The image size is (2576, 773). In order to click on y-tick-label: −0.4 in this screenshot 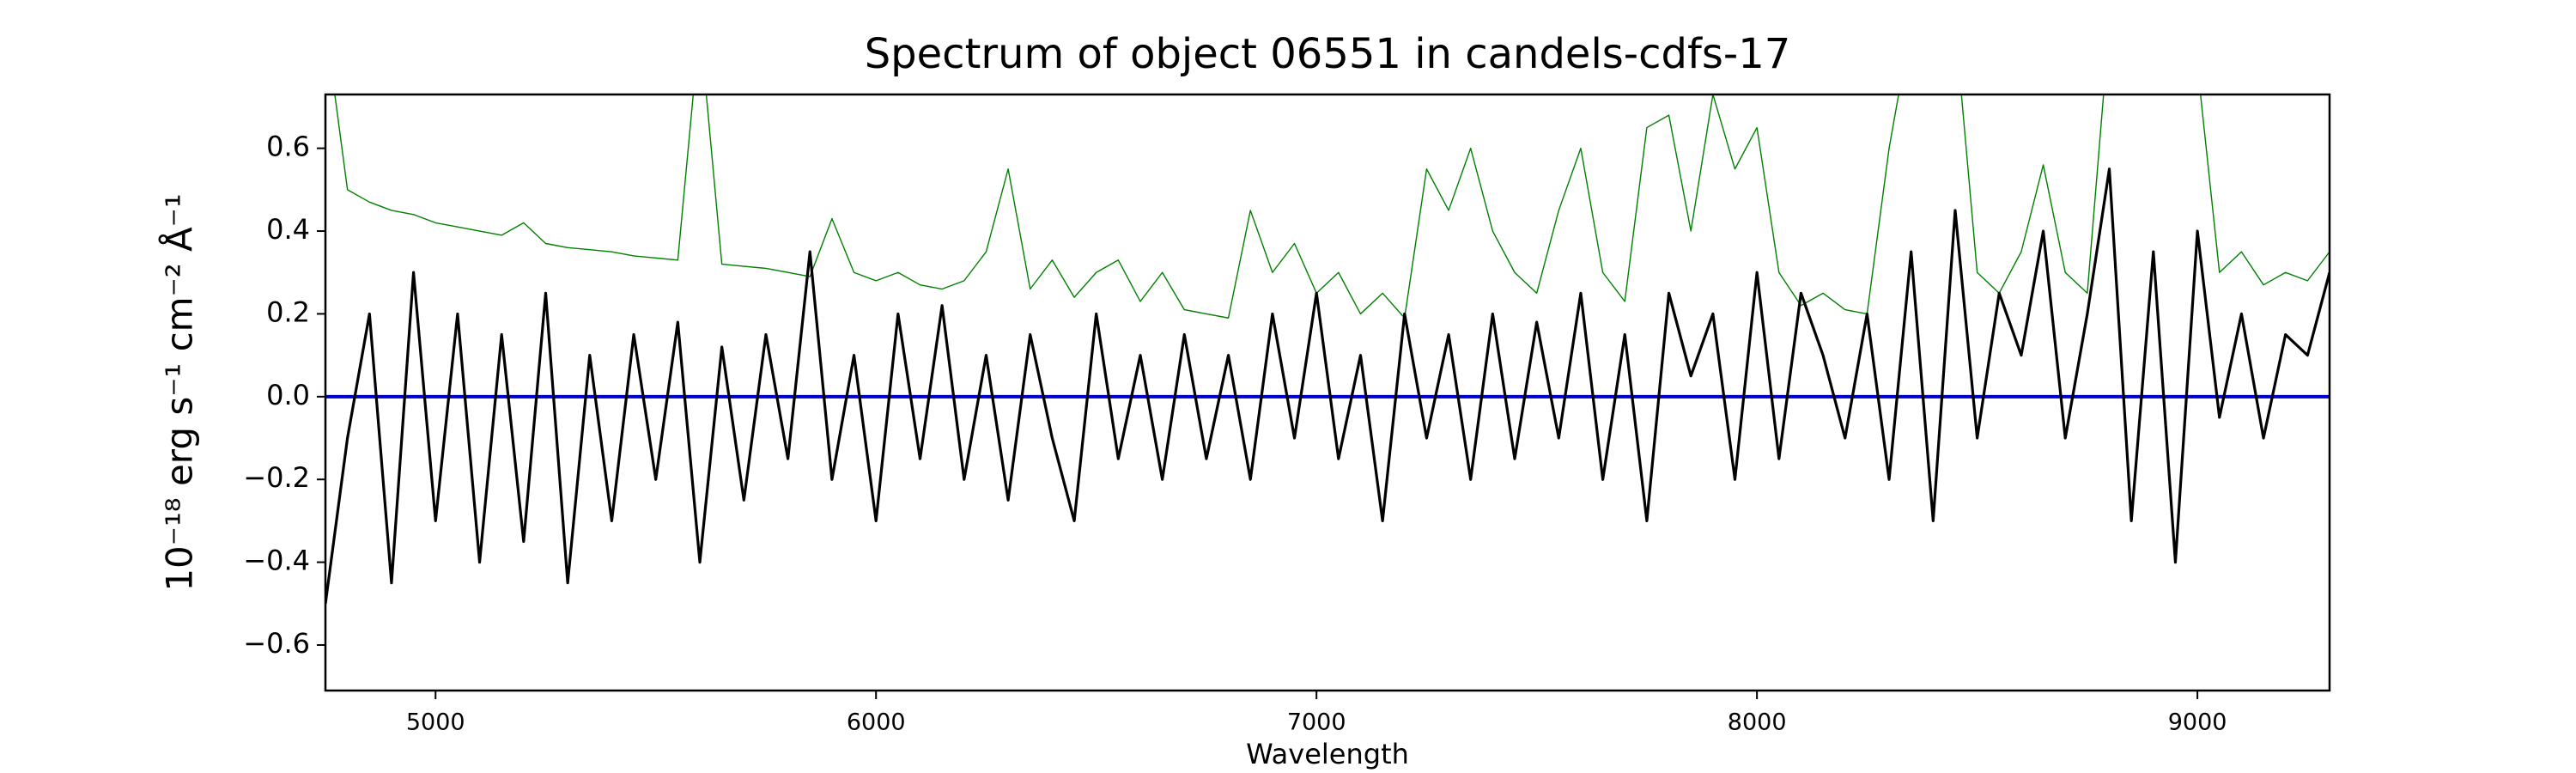, I will do `click(276, 561)`.